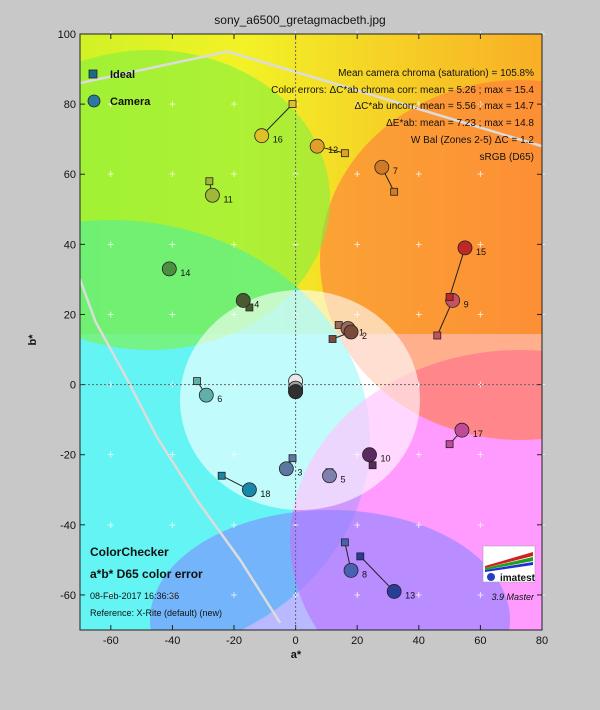 This screenshot has width=600, height=710. Describe the element at coordinates (357, 641) in the screenshot. I see `x-tick-label: 20` at that location.